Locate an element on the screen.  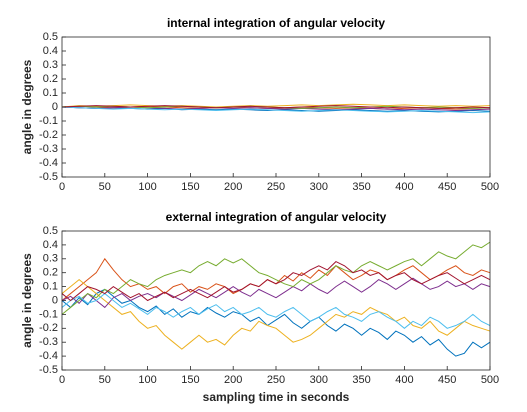
x-axis-label: sampling time in seconds is located at coordinates (276, 397).